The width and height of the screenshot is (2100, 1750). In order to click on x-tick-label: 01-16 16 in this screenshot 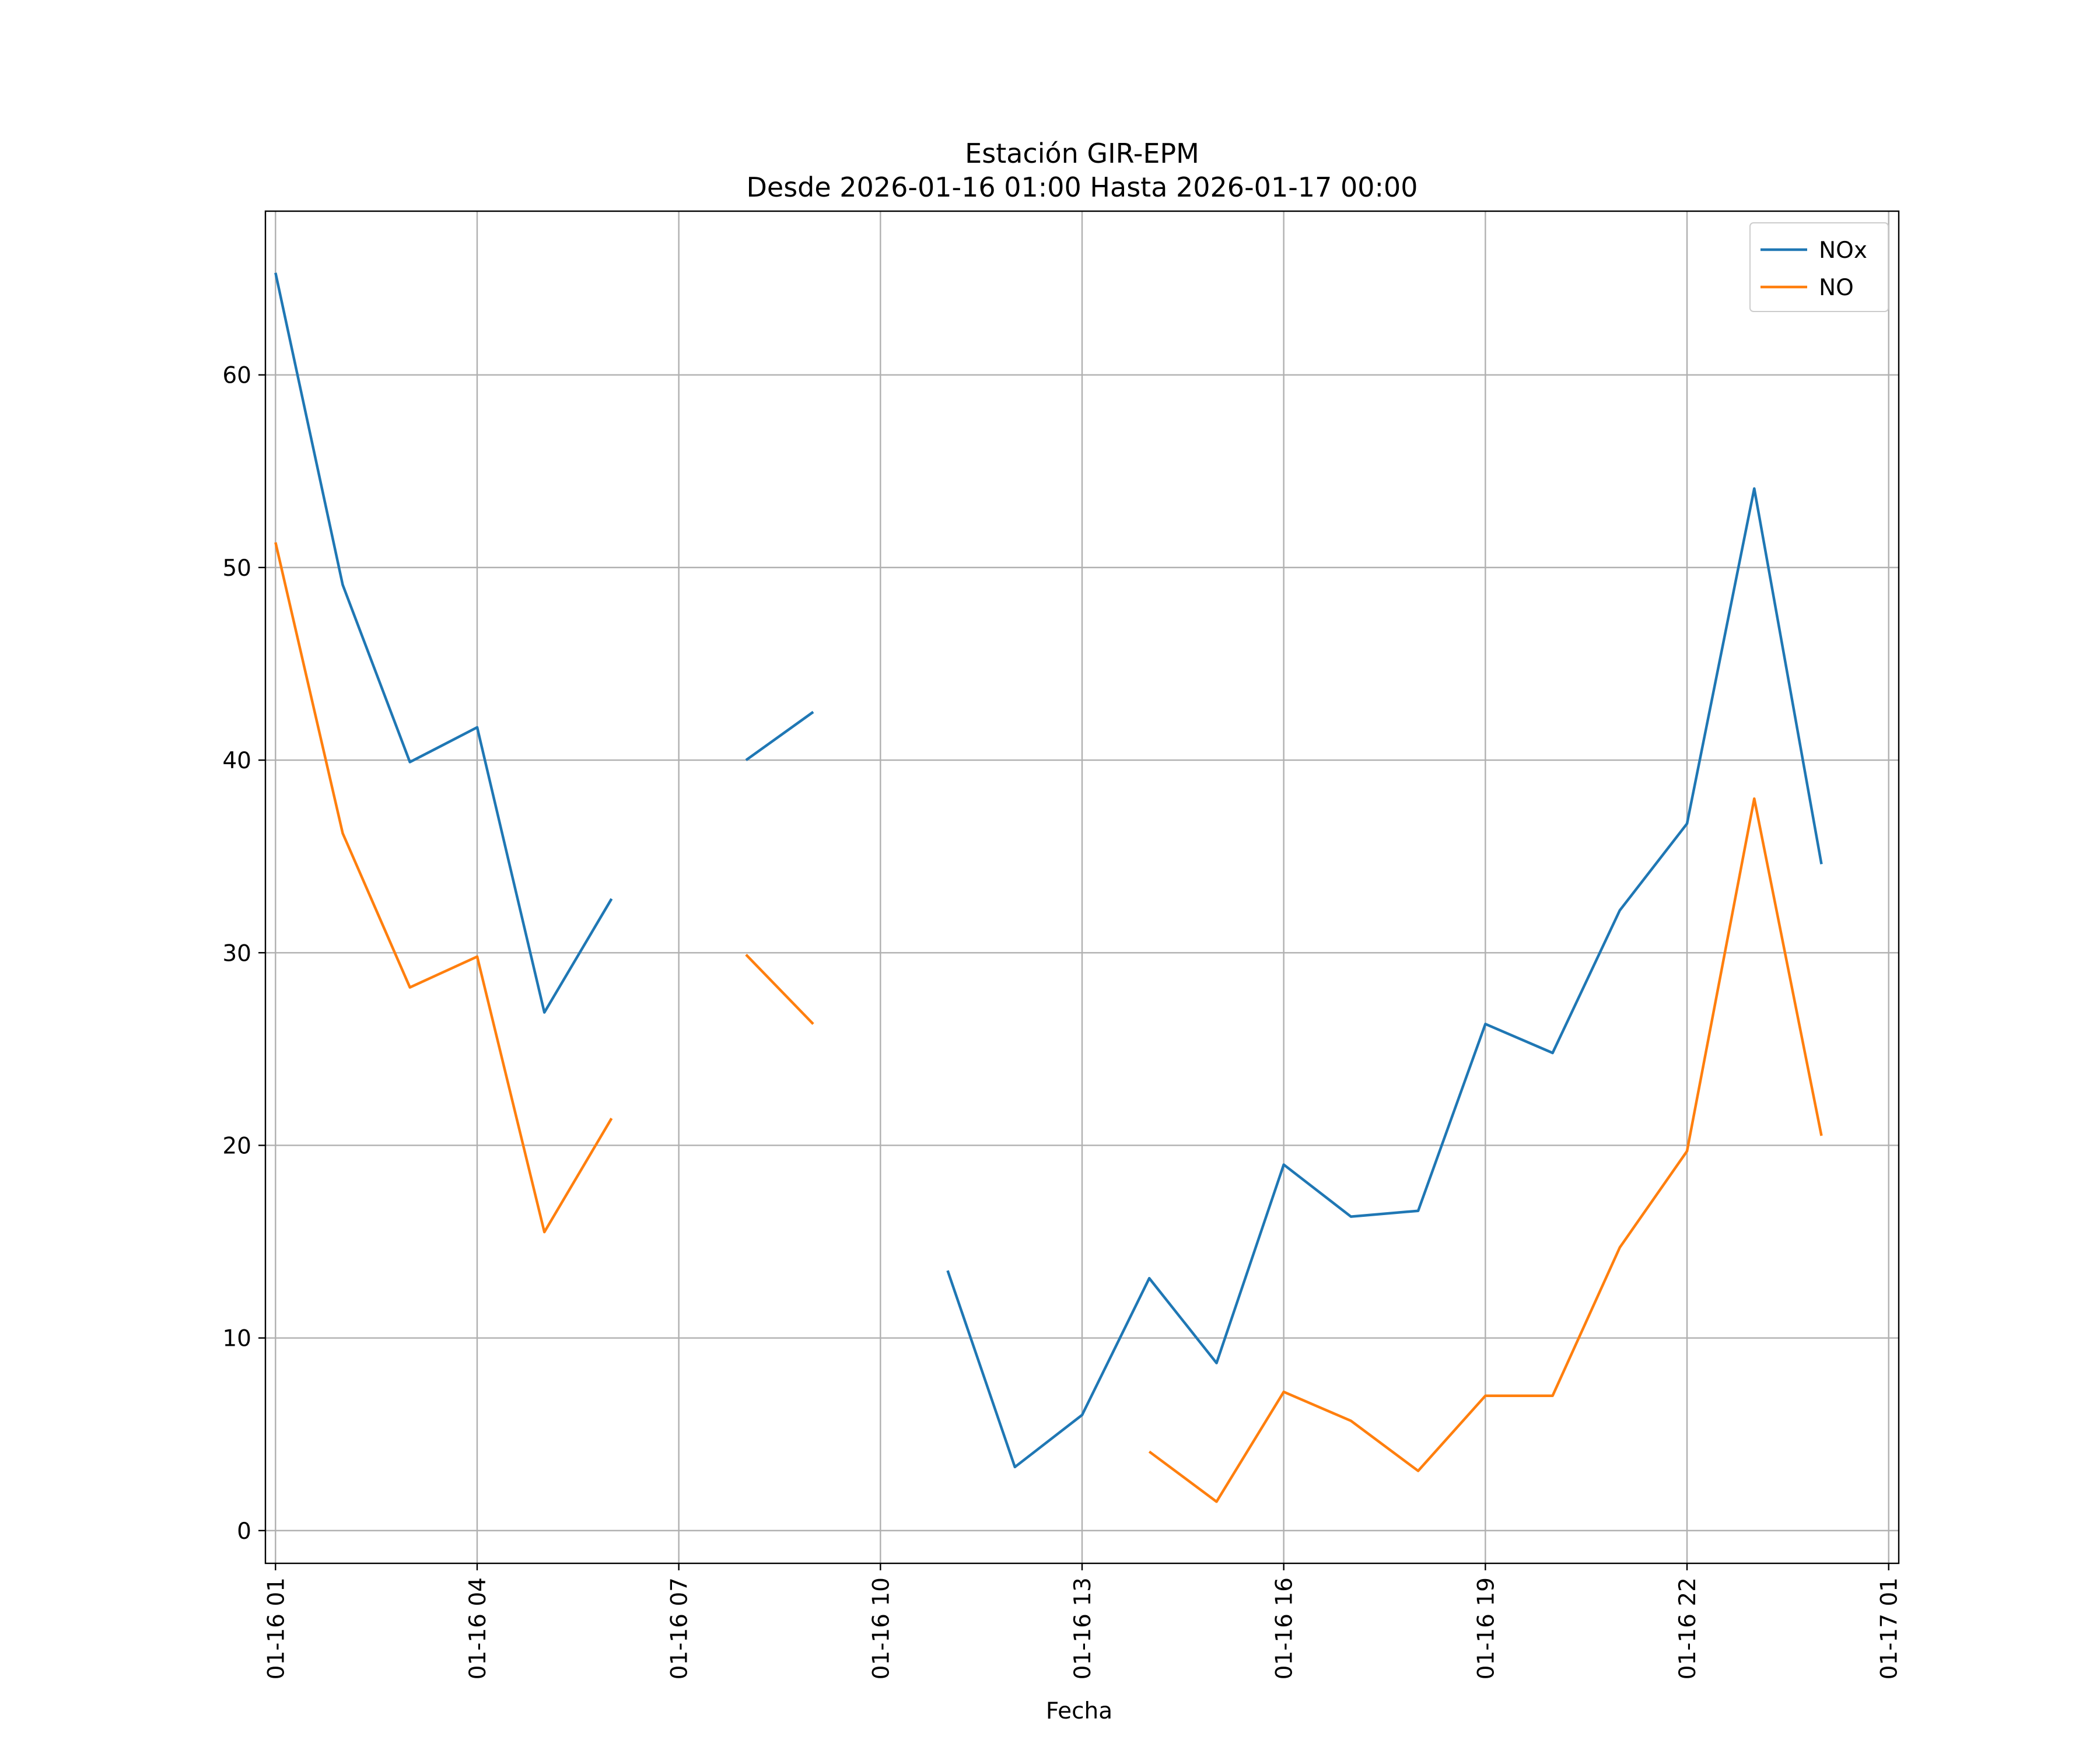, I will do `click(1285, 1628)`.